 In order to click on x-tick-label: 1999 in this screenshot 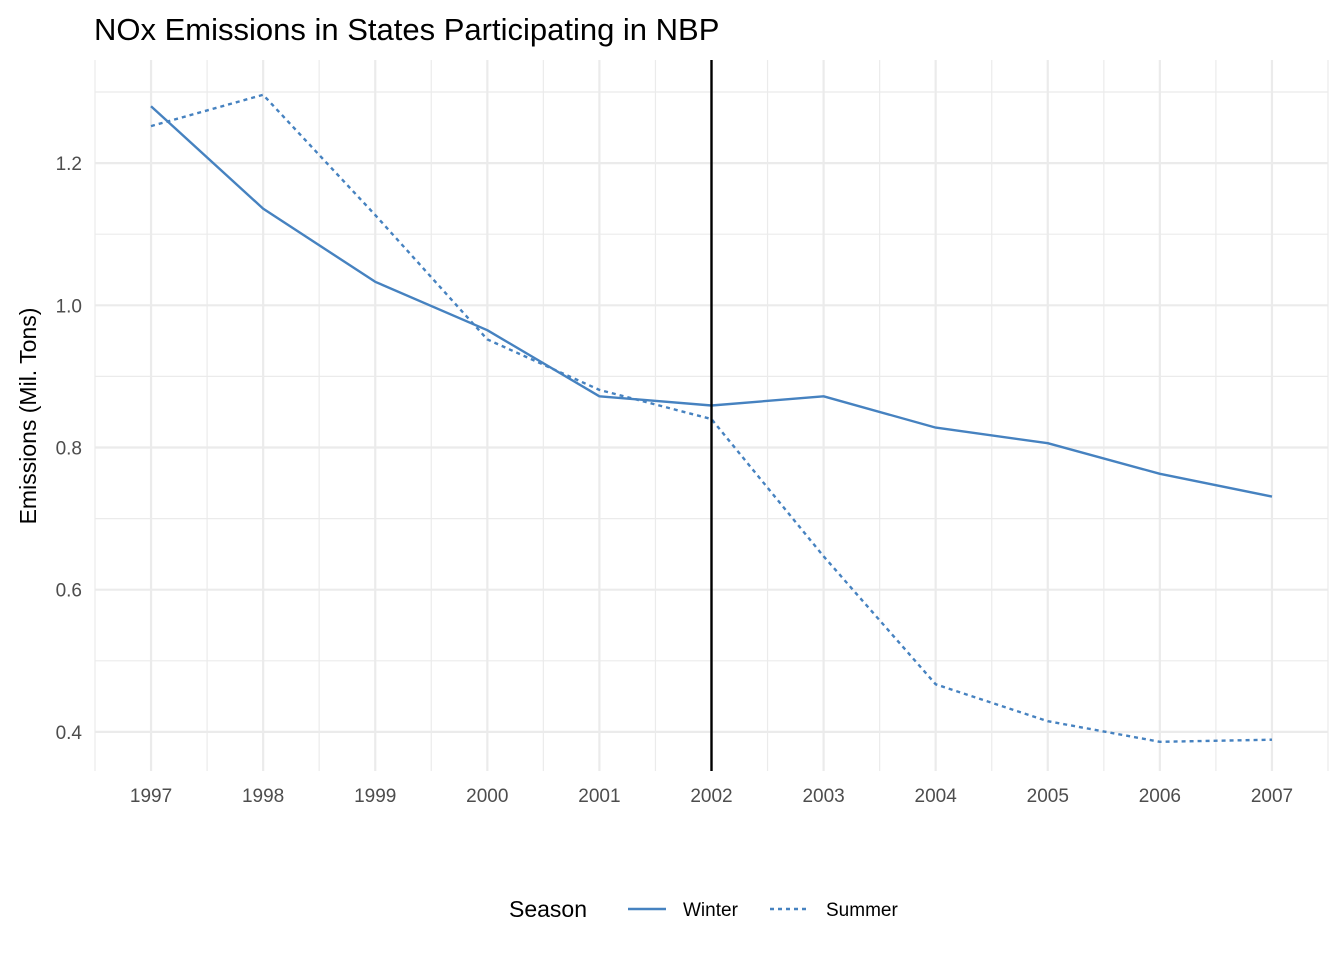, I will do `click(375, 796)`.